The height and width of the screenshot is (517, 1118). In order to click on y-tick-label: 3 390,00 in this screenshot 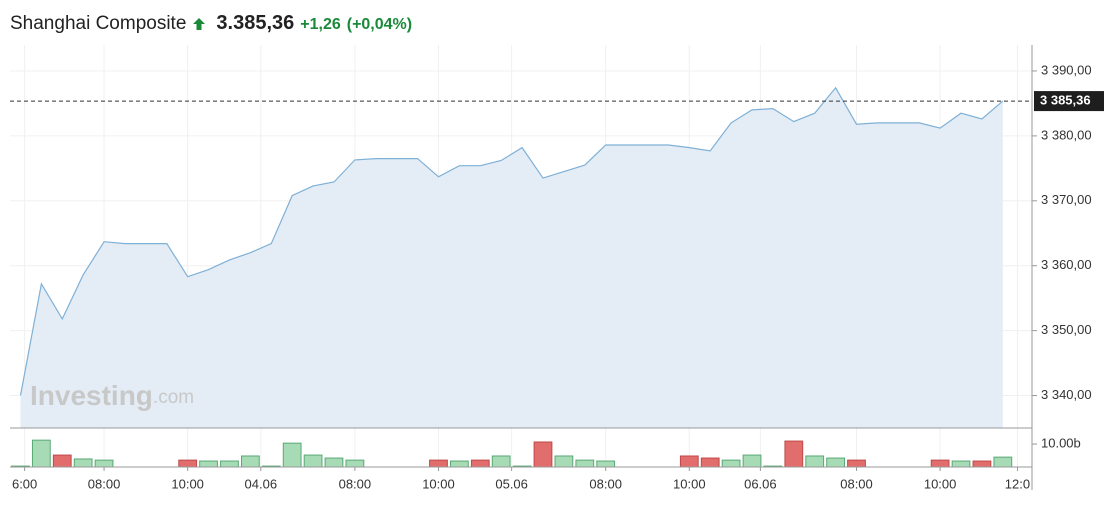, I will do `click(1066, 69)`.